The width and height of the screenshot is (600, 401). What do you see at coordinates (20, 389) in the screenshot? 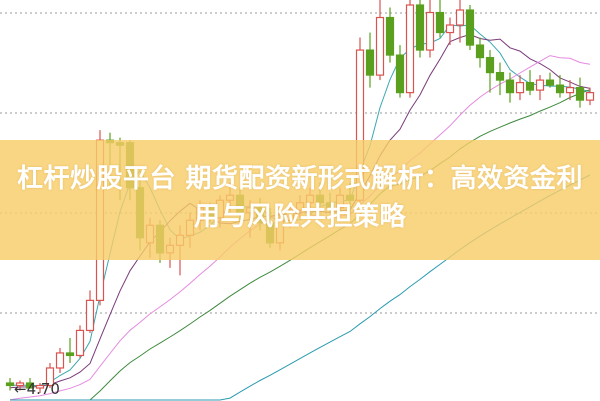
I see `arrow-left-icon: ←` at bounding box center [20, 389].